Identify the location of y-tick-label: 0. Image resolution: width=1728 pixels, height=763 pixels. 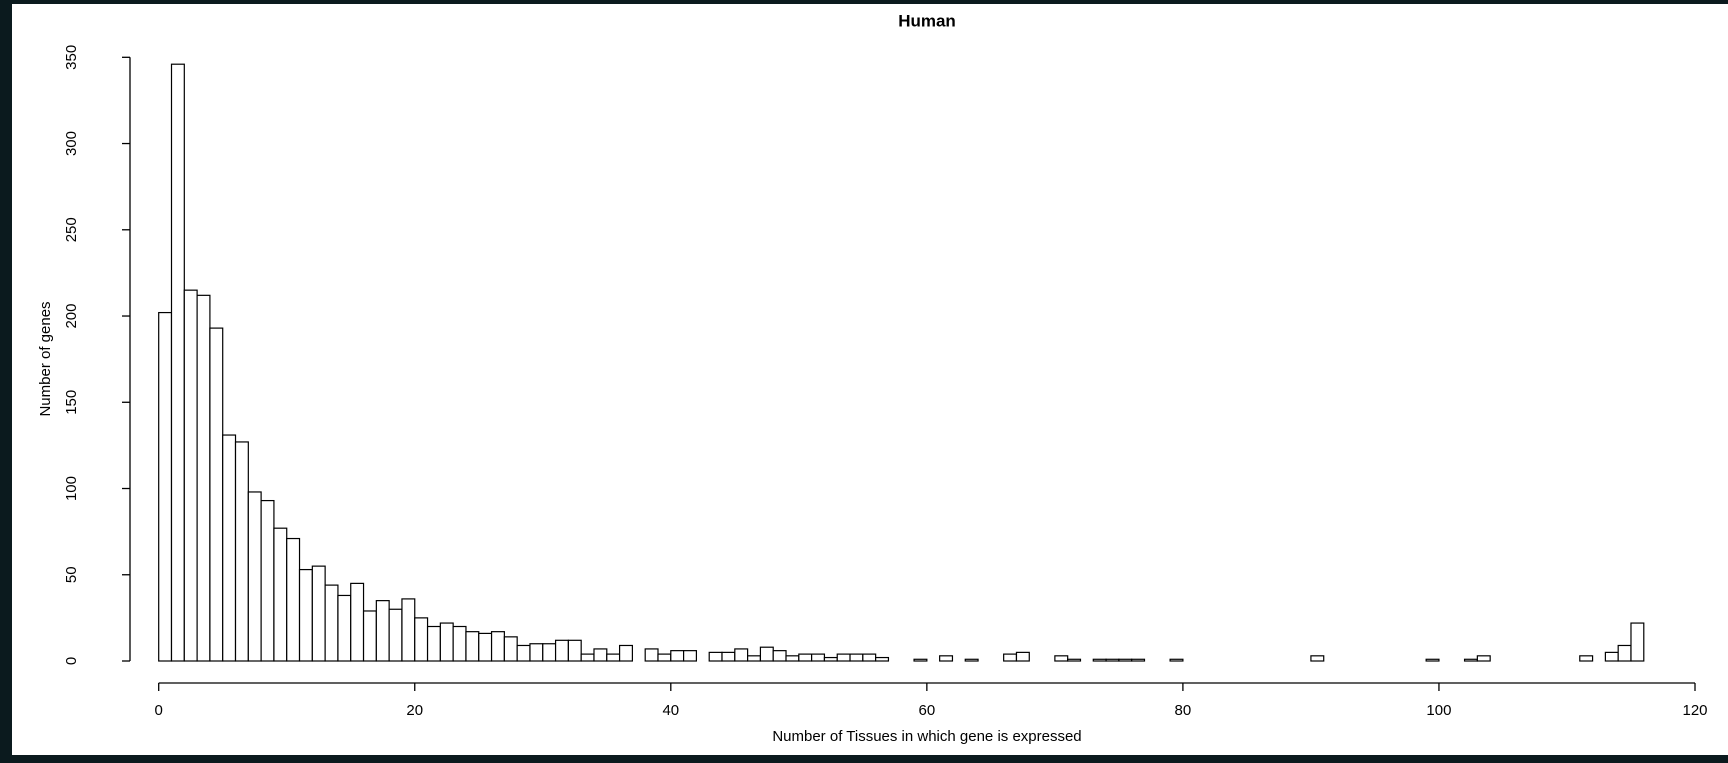
(71, 661).